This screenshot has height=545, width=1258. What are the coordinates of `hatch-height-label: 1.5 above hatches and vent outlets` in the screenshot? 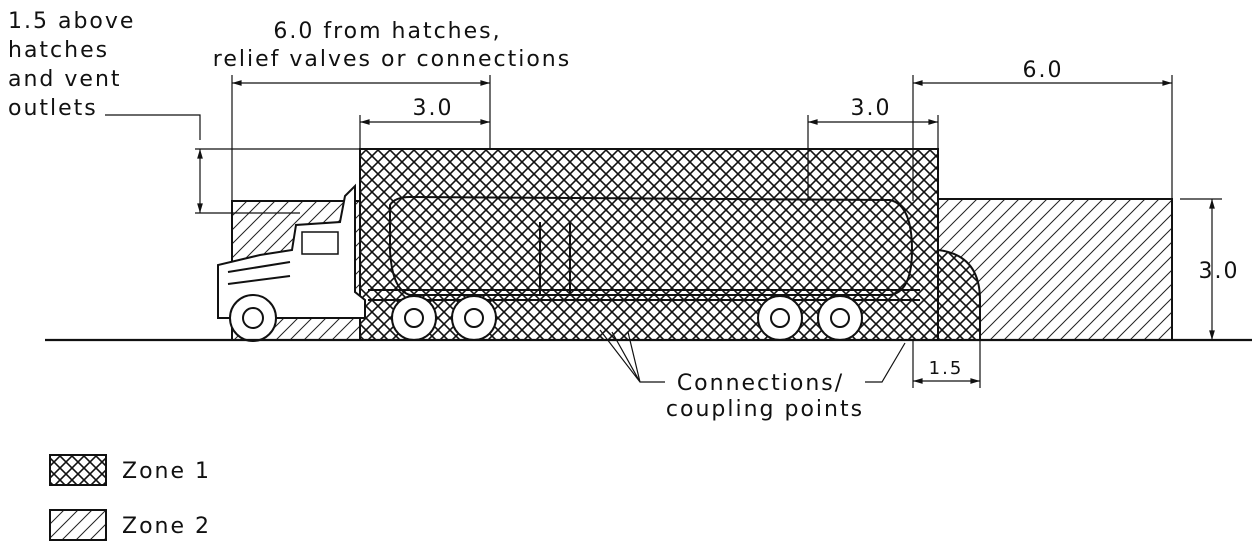 It's located at (76, 65).